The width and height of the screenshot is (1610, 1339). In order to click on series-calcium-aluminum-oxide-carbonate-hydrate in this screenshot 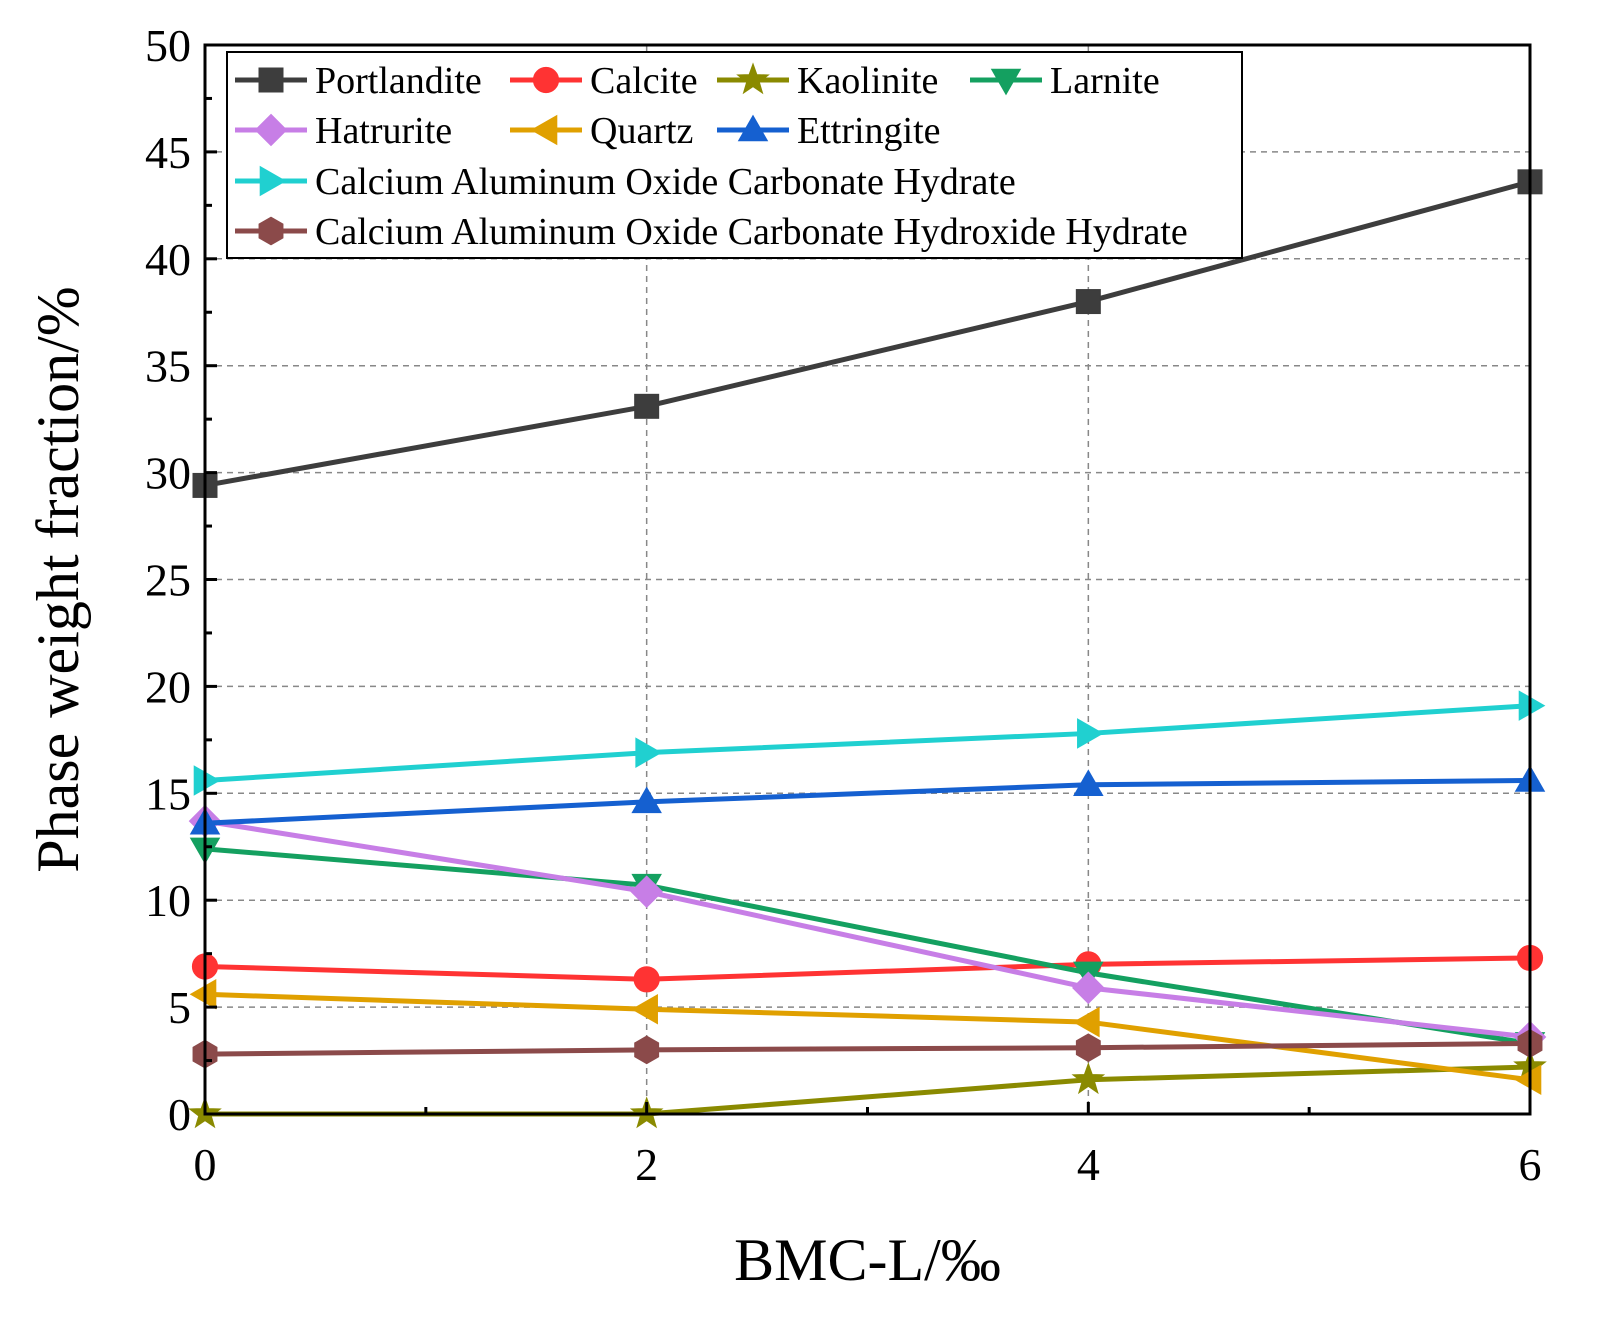, I will do `click(869, 743)`.